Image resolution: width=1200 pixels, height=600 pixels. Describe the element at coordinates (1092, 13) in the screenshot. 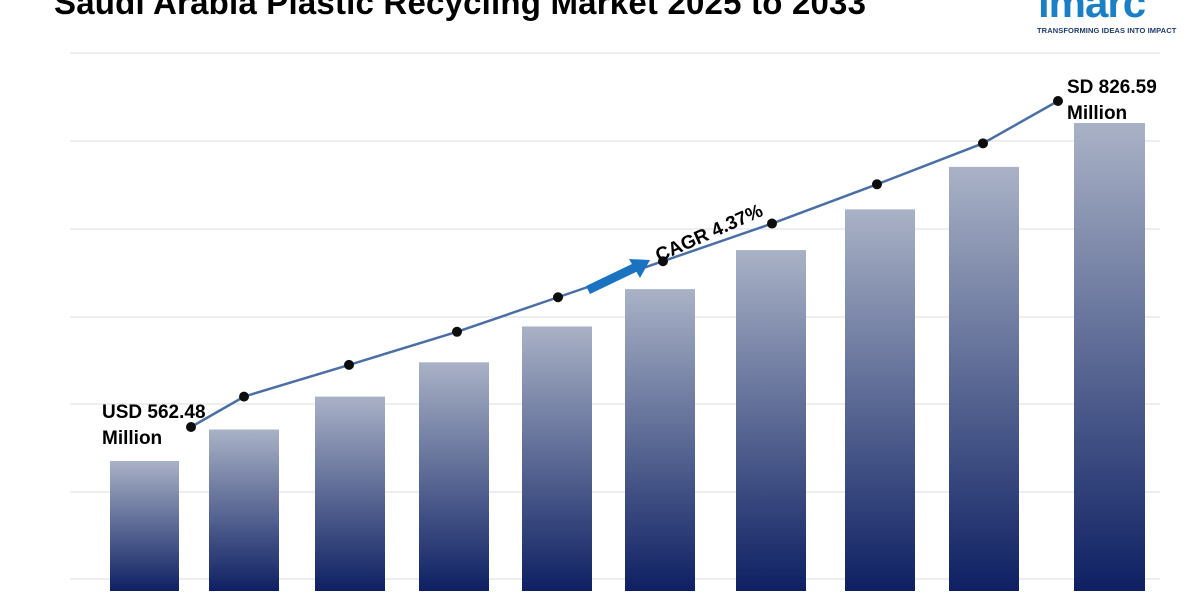

I see `logo-wordmark: imarc` at that location.